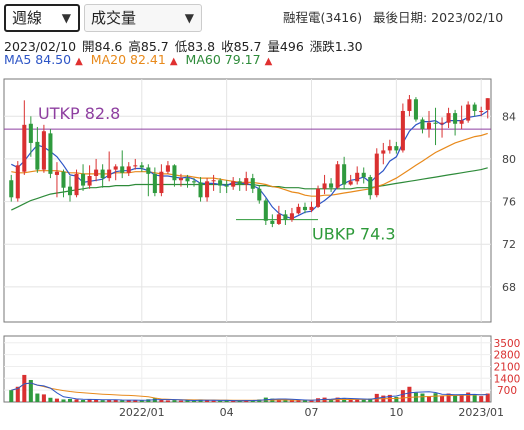  Describe the element at coordinates (27, 18) in the screenshot. I see `period-select-value: 週線` at that location.